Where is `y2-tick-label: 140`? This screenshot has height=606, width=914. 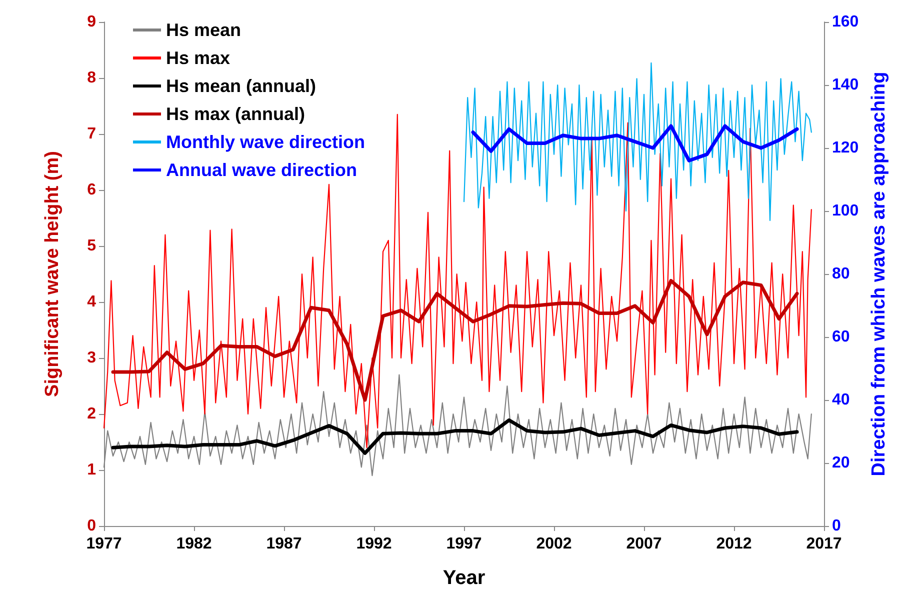
y2-tick-label: 140 is located at coordinates (845, 85).